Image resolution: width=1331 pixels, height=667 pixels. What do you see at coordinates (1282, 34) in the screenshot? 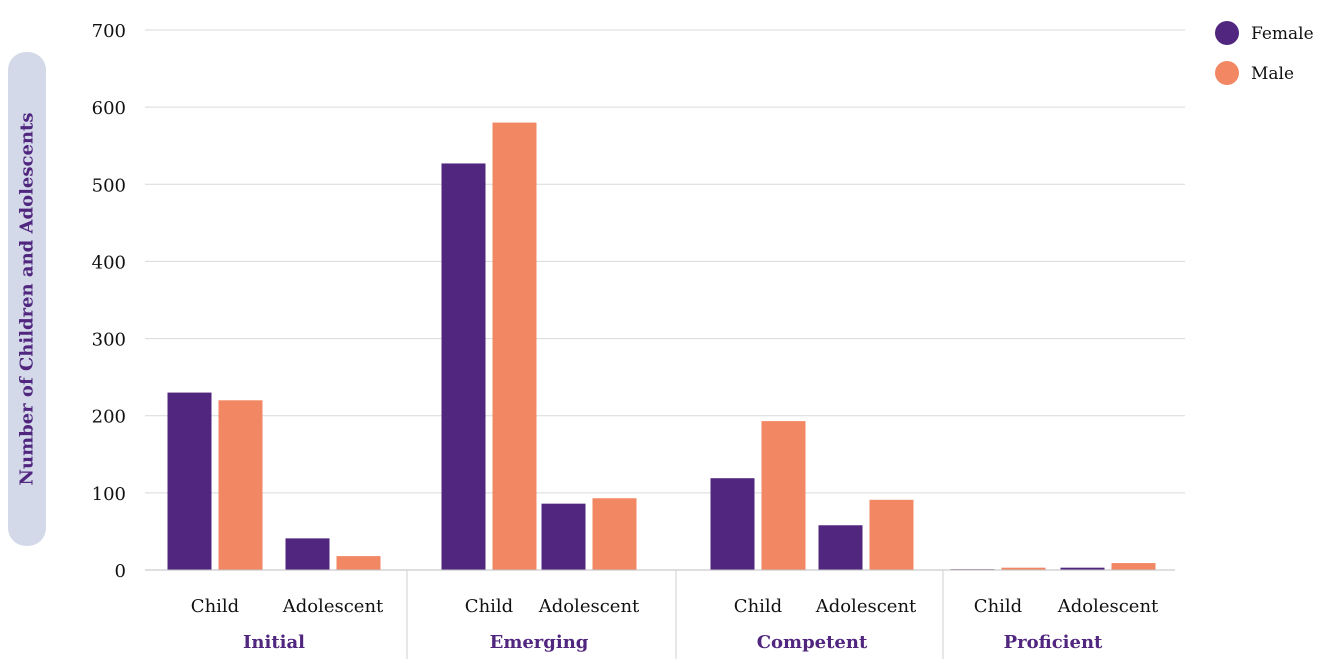
I see `legend-label: Female` at bounding box center [1282, 34].